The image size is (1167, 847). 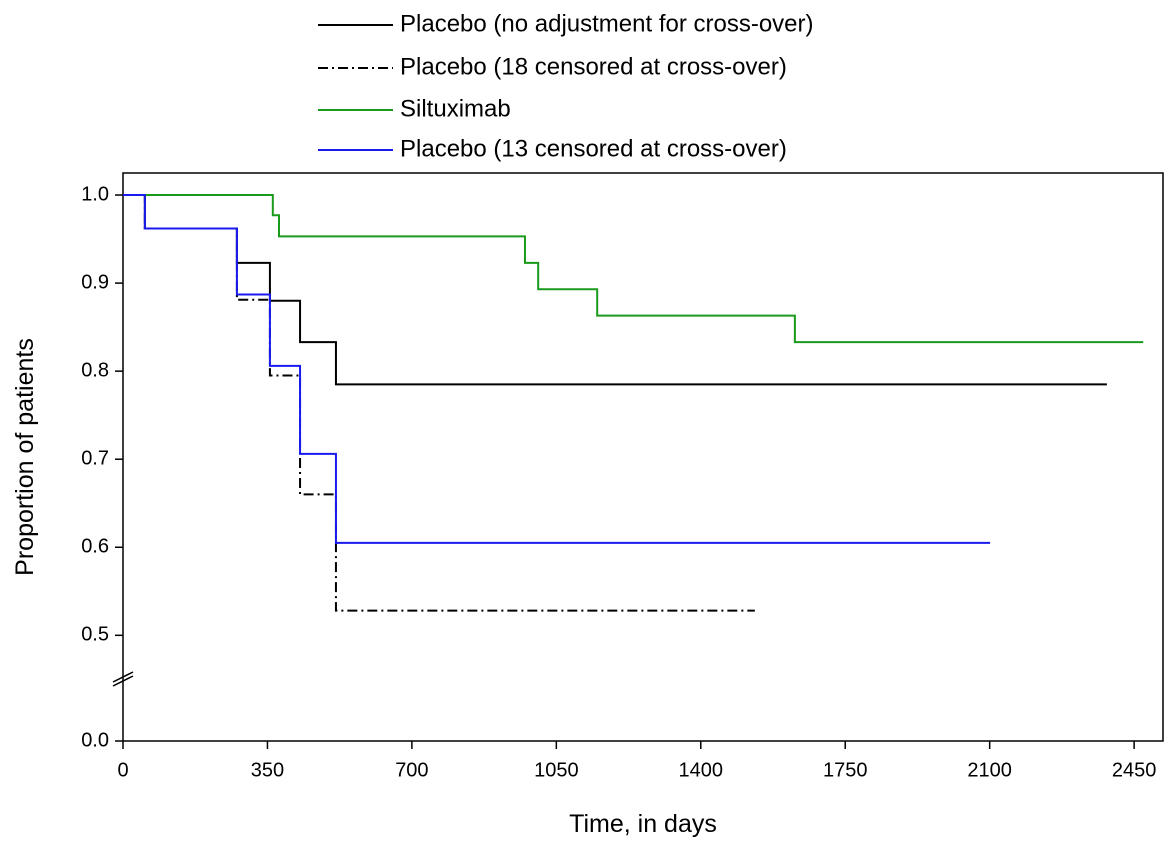 What do you see at coordinates (95, 635) in the screenshot?
I see `y-tick-label: 0.5` at bounding box center [95, 635].